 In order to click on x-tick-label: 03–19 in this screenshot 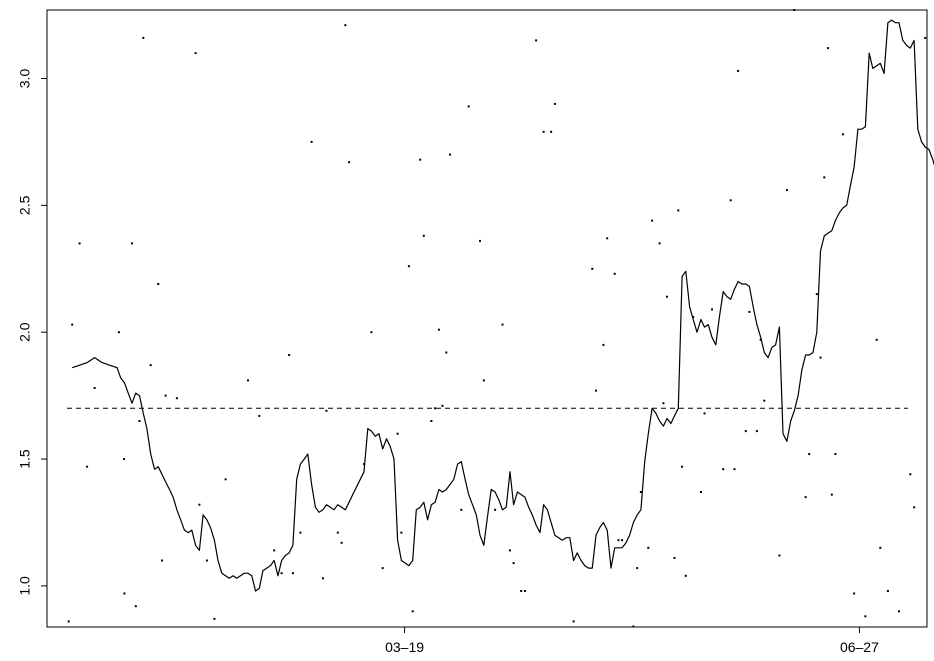, I will do `click(404, 647)`.